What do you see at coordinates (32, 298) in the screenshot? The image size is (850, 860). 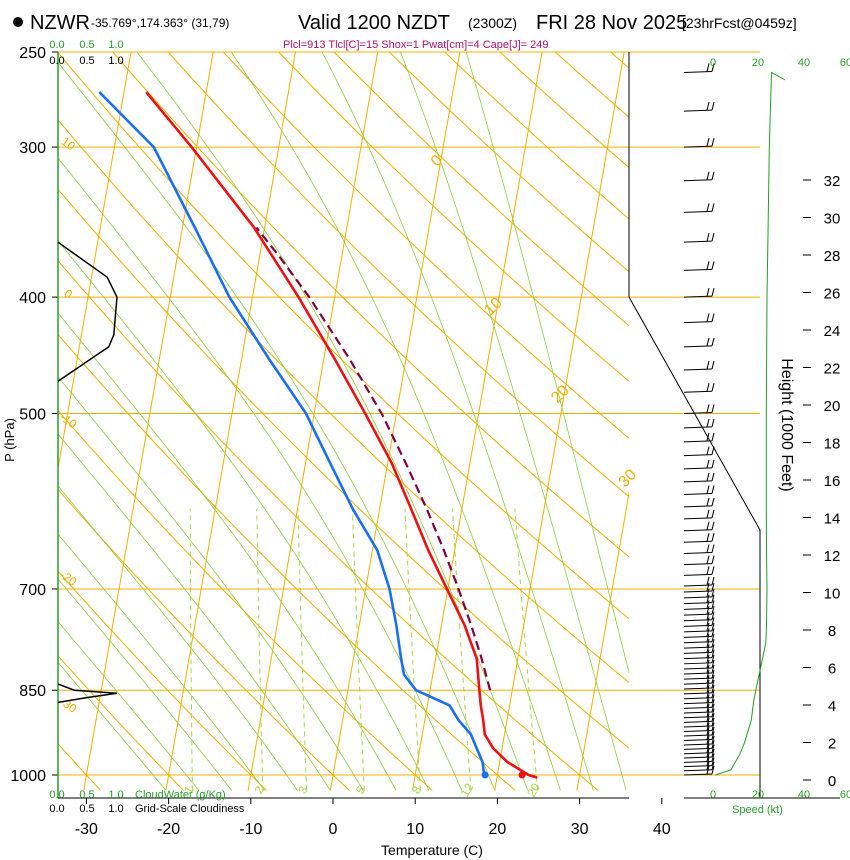 I see `pressure-tick-label: 400` at bounding box center [32, 298].